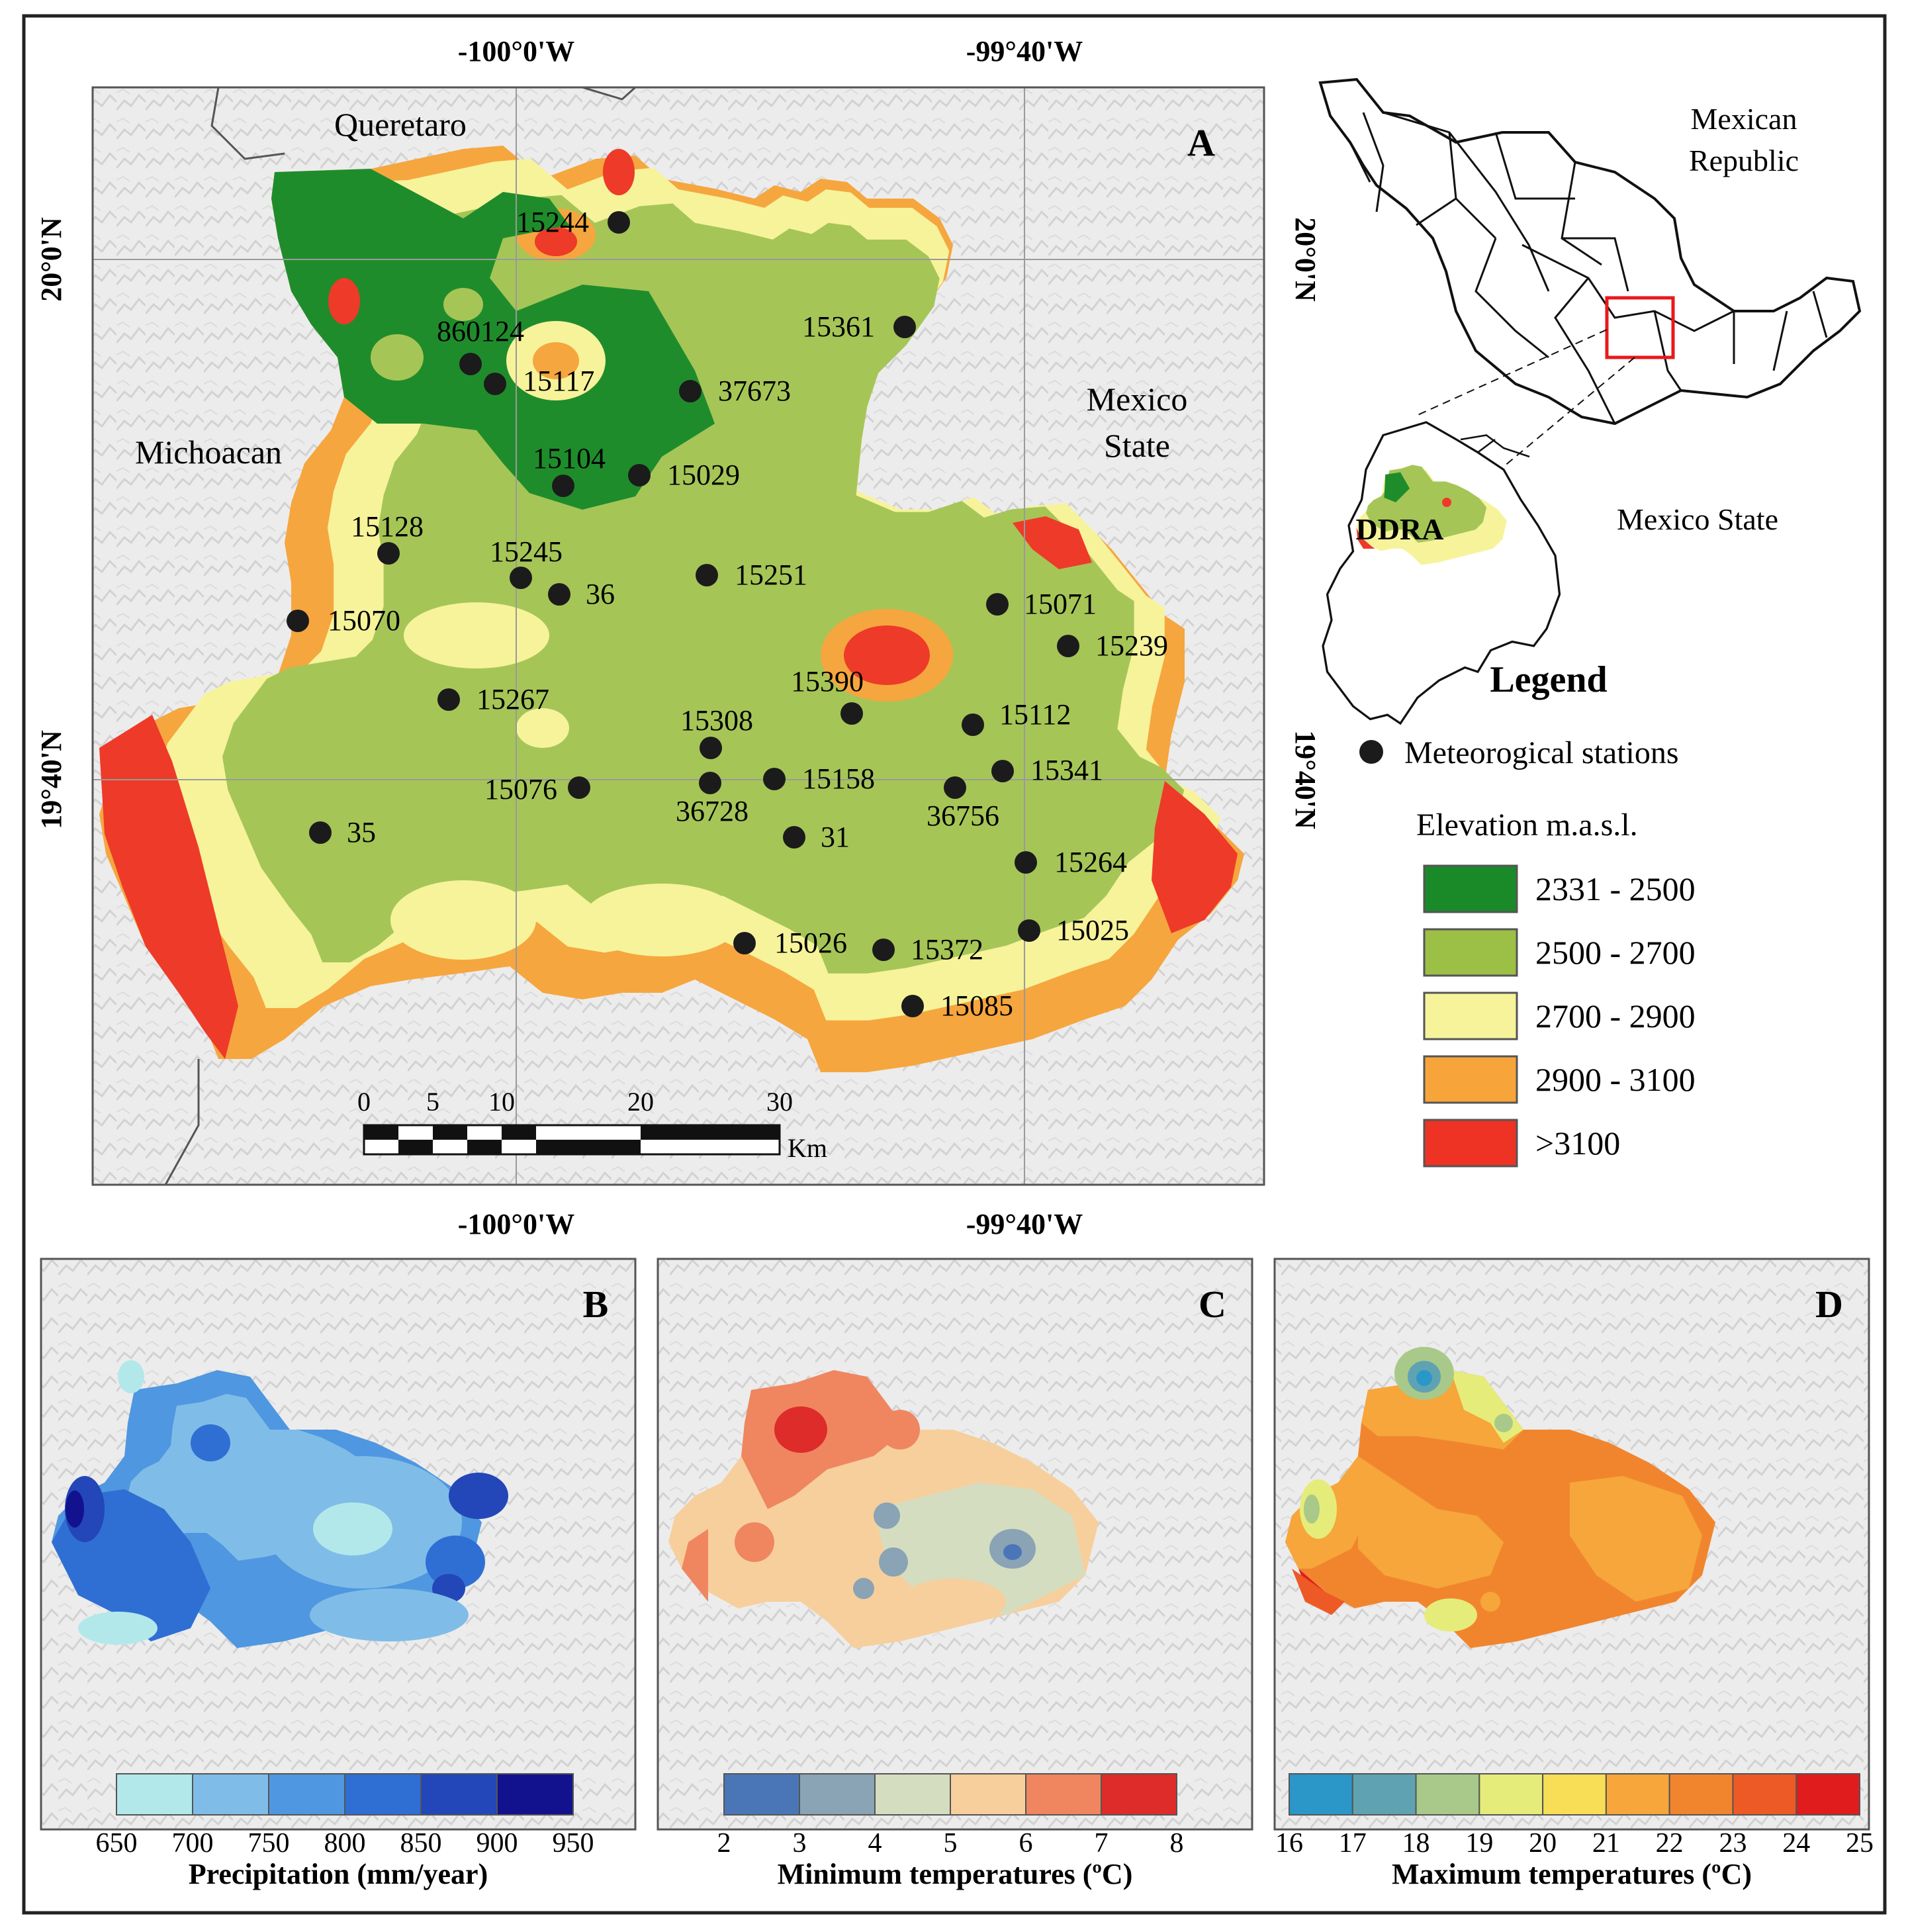  What do you see at coordinates (1543, 1843) in the screenshot?
I see `colorbar-tick-20: 20` at bounding box center [1543, 1843].